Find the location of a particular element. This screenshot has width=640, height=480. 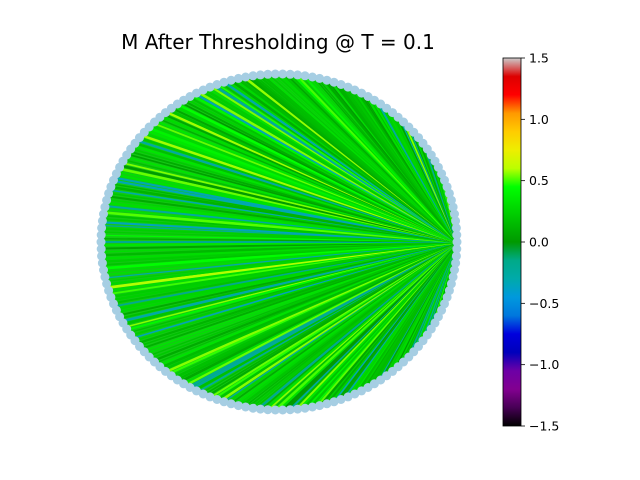

colorbar-tick-label: −0.5 is located at coordinates (544, 303).